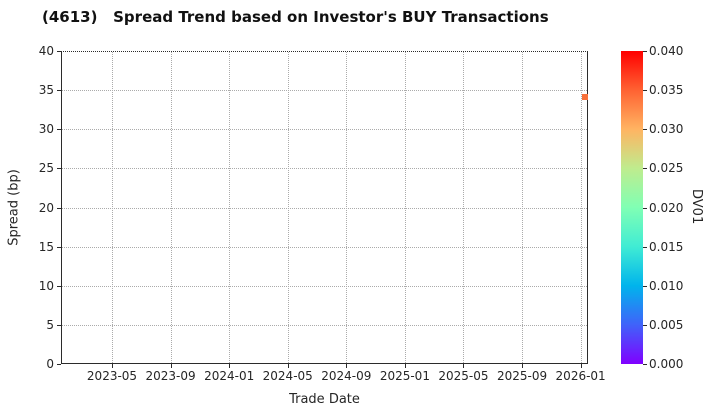  Describe the element at coordinates (580, 376) in the screenshot. I see `x-tick-label: 2026-01` at that location.